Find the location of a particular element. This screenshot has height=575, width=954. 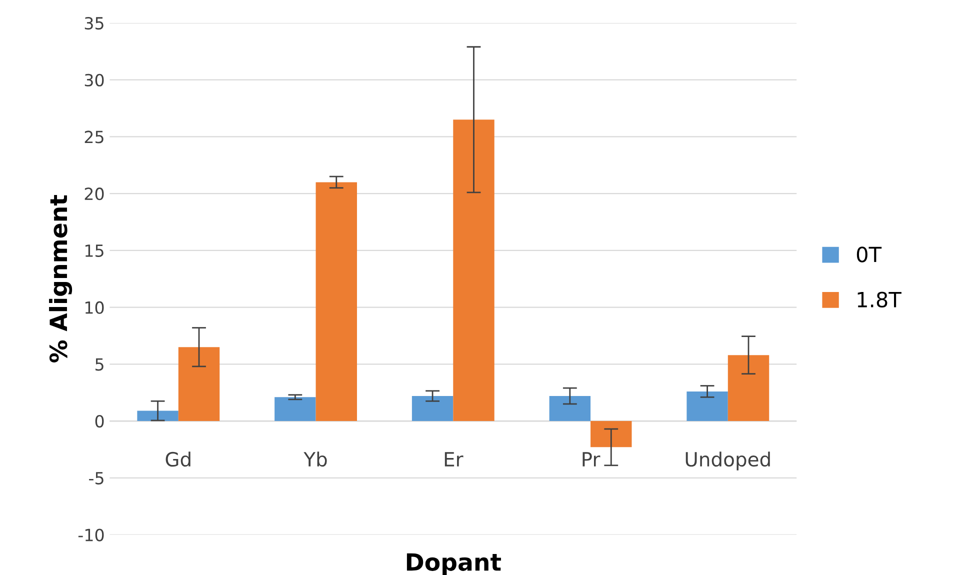

y-tick-label: 10 is located at coordinates (94, 307).